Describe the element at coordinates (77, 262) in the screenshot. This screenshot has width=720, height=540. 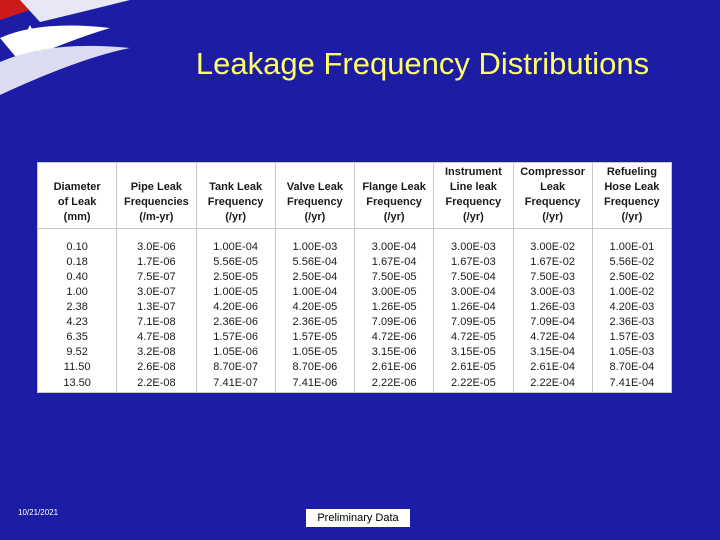
I see `table-cell: 0.18` at that location.